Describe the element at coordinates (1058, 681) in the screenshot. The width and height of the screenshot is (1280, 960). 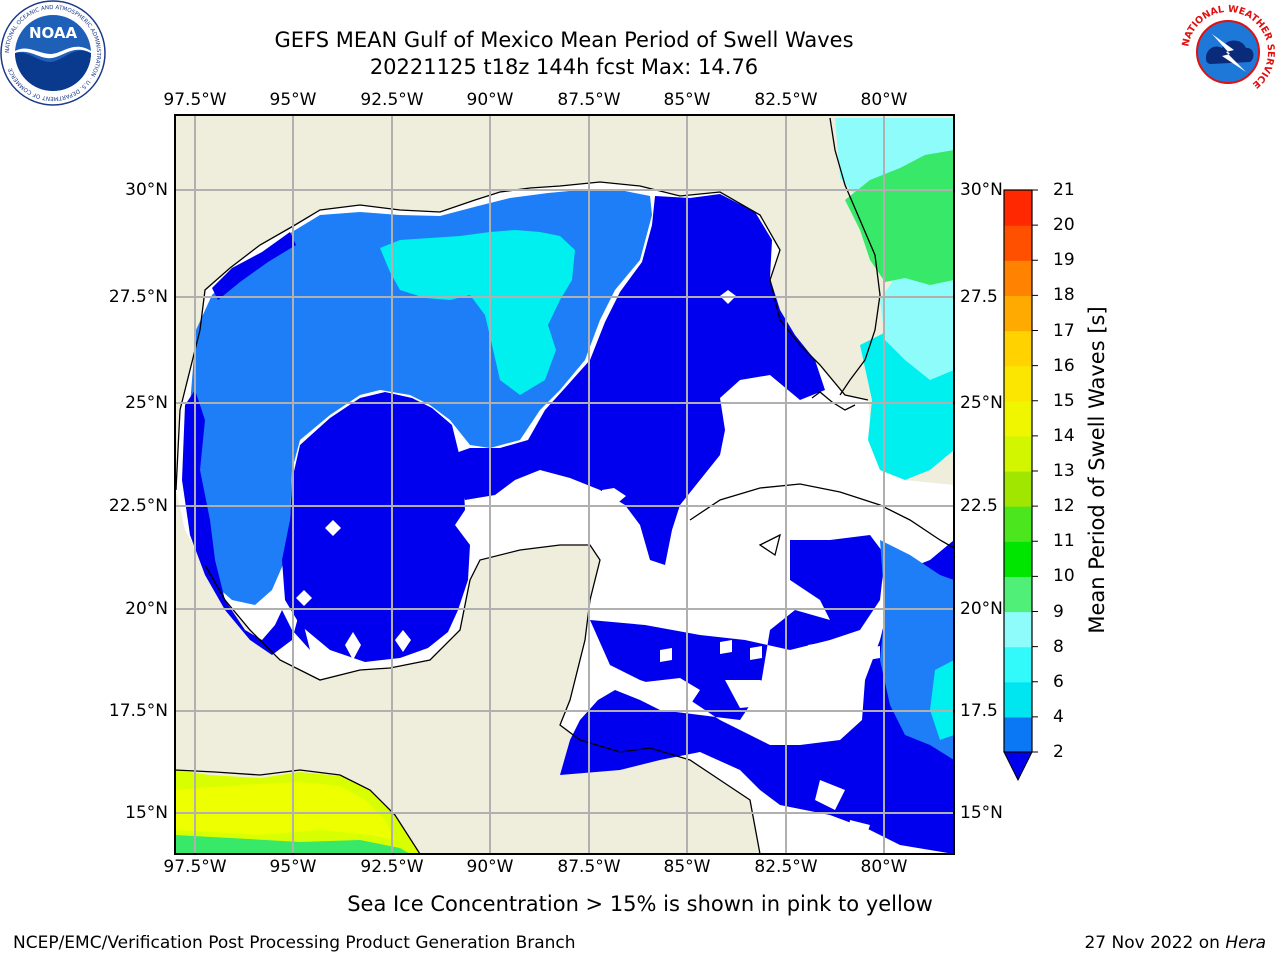
I see `colorbar-tick-label: 6` at that location.